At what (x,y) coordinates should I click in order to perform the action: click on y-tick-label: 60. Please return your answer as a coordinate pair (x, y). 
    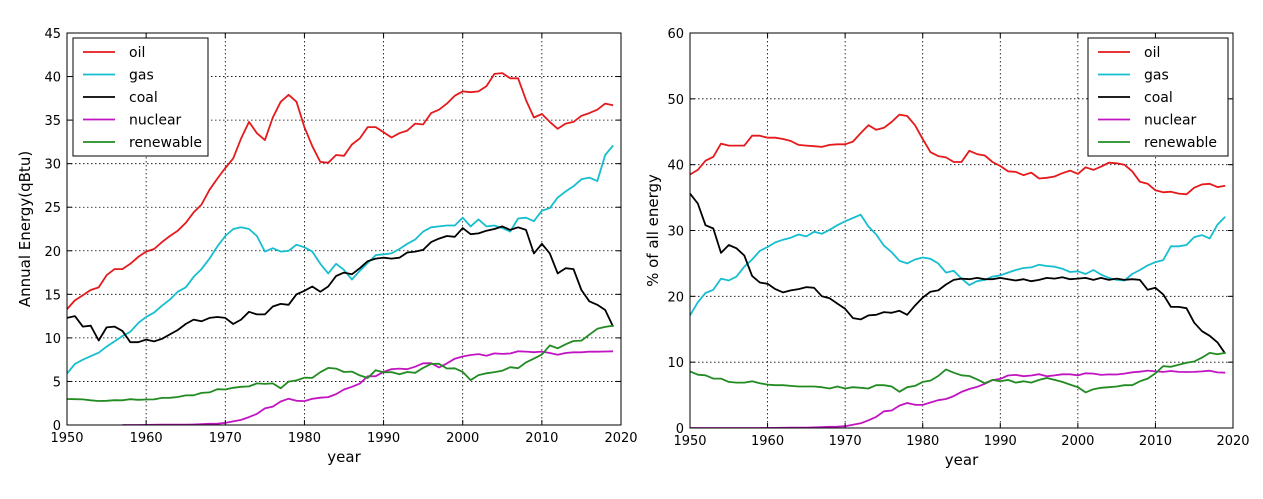
    Looking at the image, I should click on (675, 34).